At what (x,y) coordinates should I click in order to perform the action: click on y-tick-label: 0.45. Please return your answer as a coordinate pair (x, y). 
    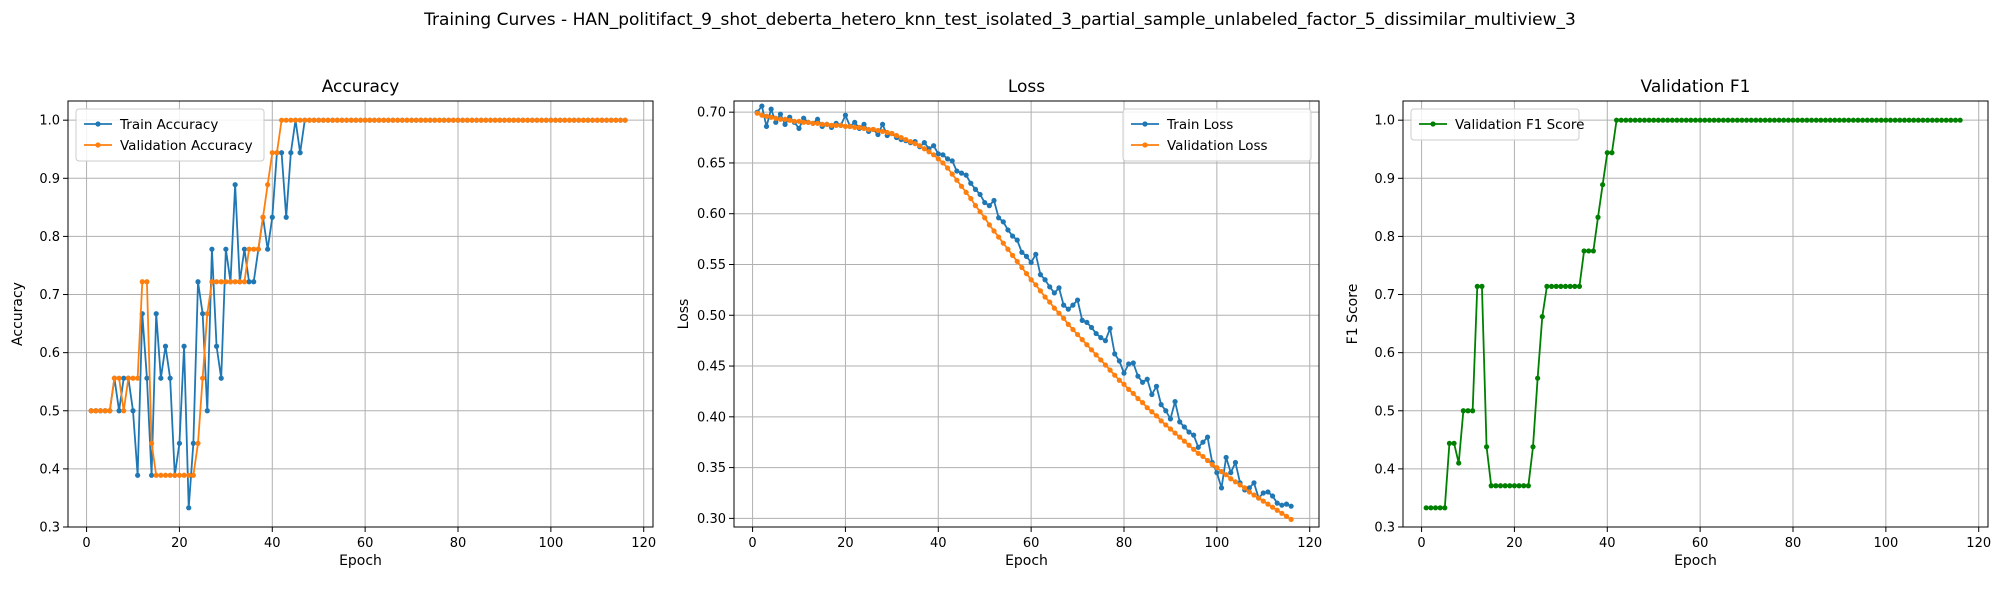
    Looking at the image, I should click on (711, 367).